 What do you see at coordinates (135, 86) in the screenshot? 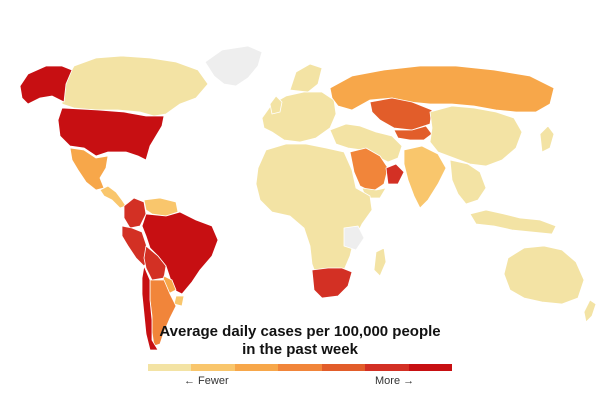
I see `region-canada` at bounding box center [135, 86].